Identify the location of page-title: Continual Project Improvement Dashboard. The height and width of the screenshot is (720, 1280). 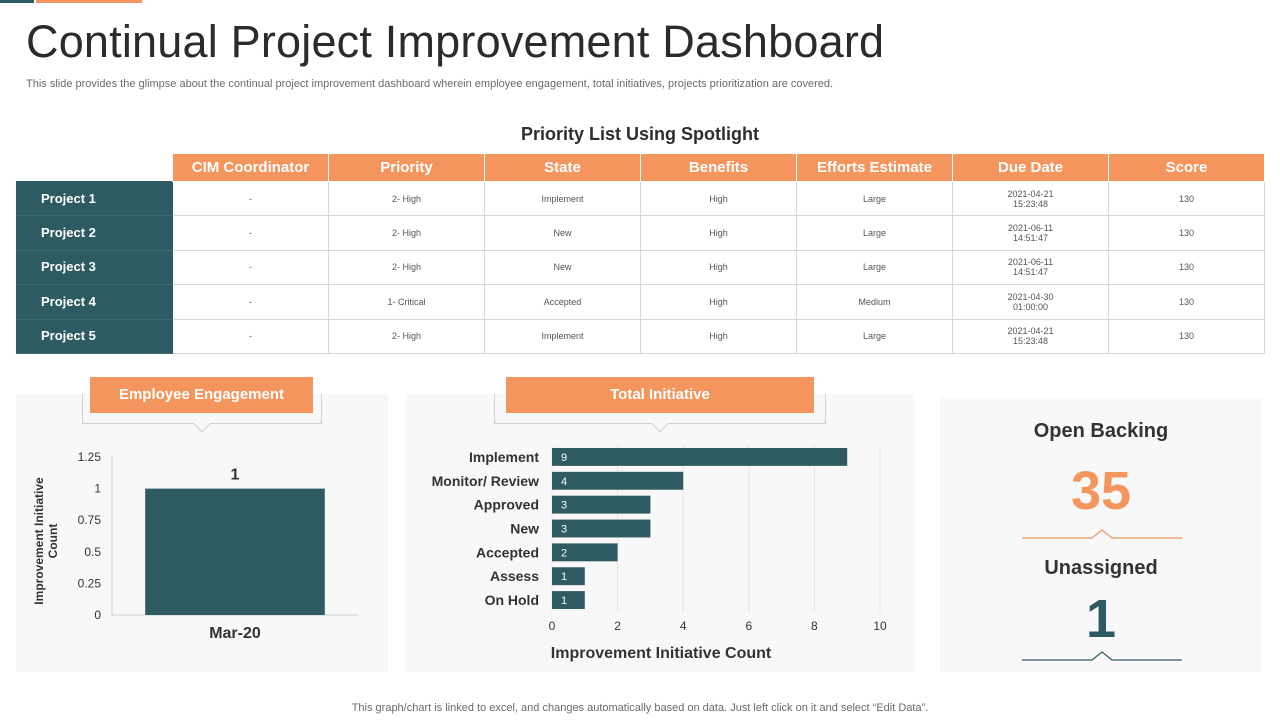
(455, 41).